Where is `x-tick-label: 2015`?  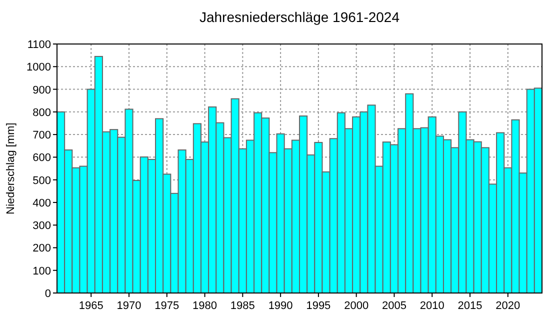
x-tick-label: 2015 is located at coordinates (470, 306).